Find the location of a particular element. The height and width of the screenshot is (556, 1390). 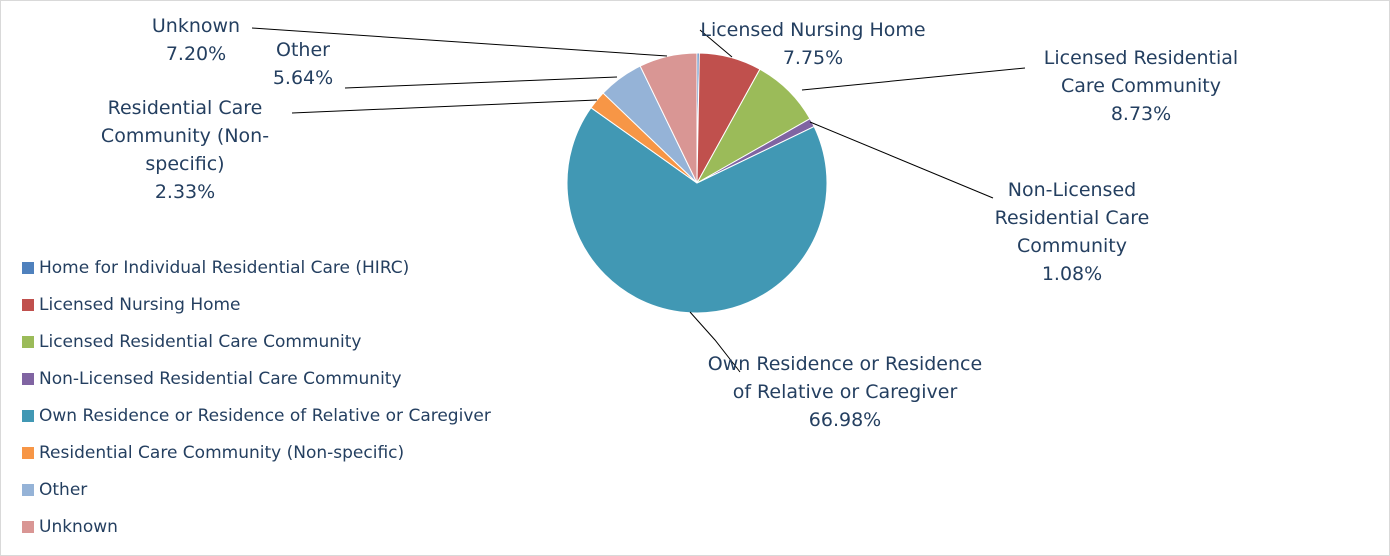

data-label-category: Licensed Nursing Home is located at coordinates (813, 30).